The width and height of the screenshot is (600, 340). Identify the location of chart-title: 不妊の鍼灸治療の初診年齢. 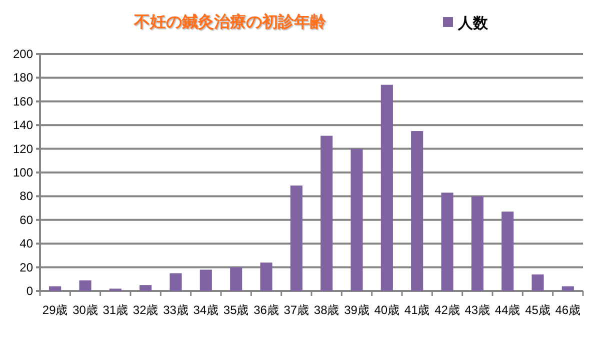
(230, 22).